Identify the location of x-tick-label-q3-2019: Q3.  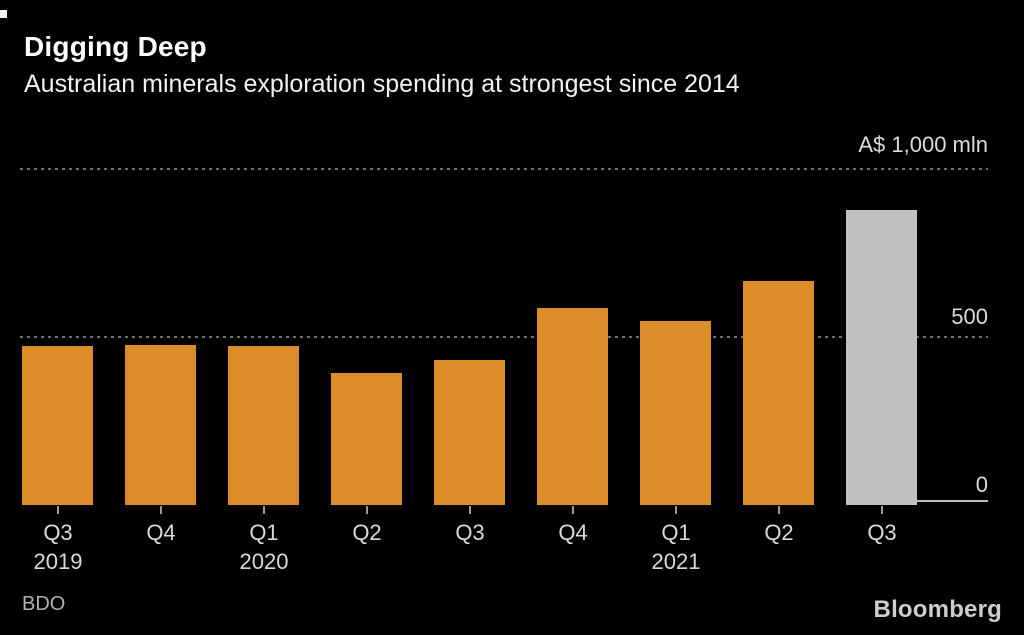
(58, 532).